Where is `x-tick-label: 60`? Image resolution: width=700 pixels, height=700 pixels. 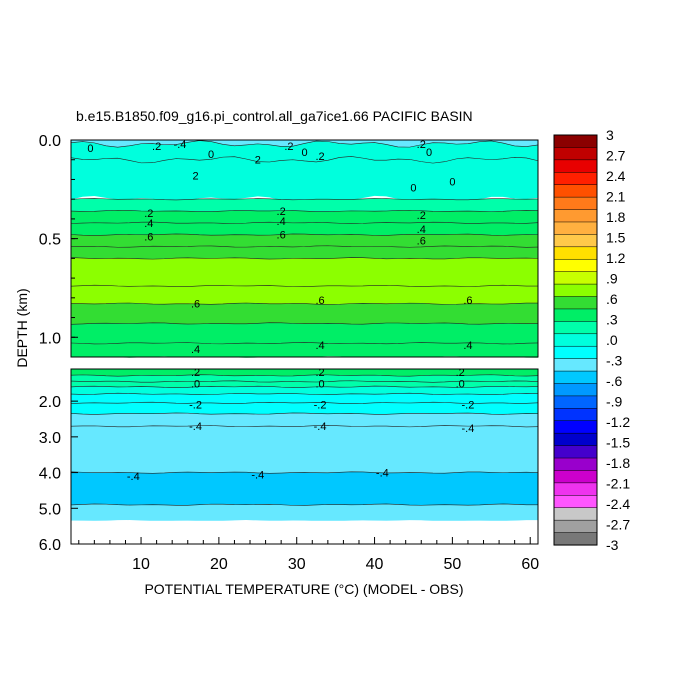 x-tick-label: 60 is located at coordinates (530, 564).